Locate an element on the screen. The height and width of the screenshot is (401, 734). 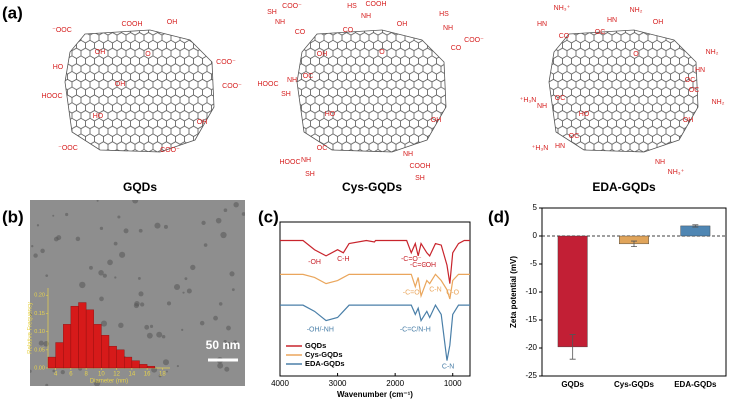
annotation: -C=C/N-H is located at coordinates (415, 330).